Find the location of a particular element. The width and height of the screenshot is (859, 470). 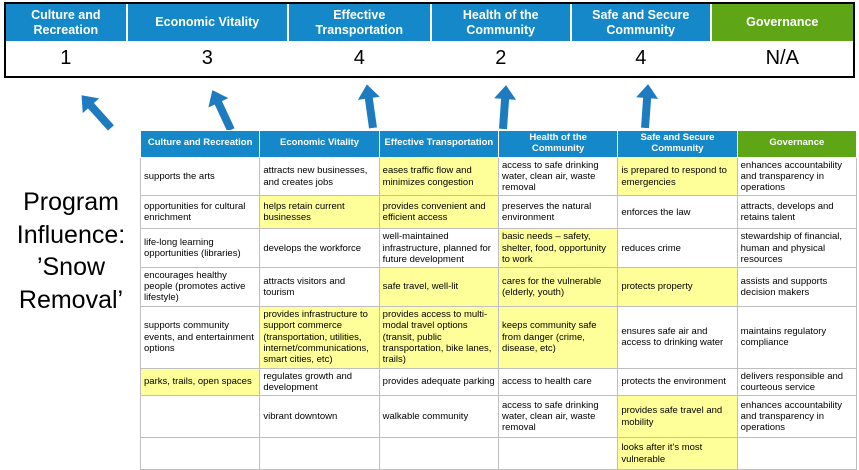

matrix-header-cell: Health of the Community is located at coordinates (558, 144).